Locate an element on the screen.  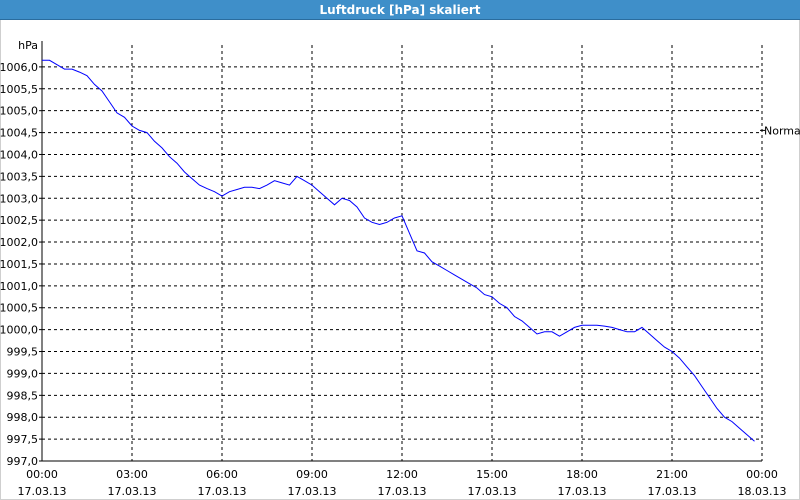
x-tick-time-label: 12:00 is located at coordinates (402, 474).